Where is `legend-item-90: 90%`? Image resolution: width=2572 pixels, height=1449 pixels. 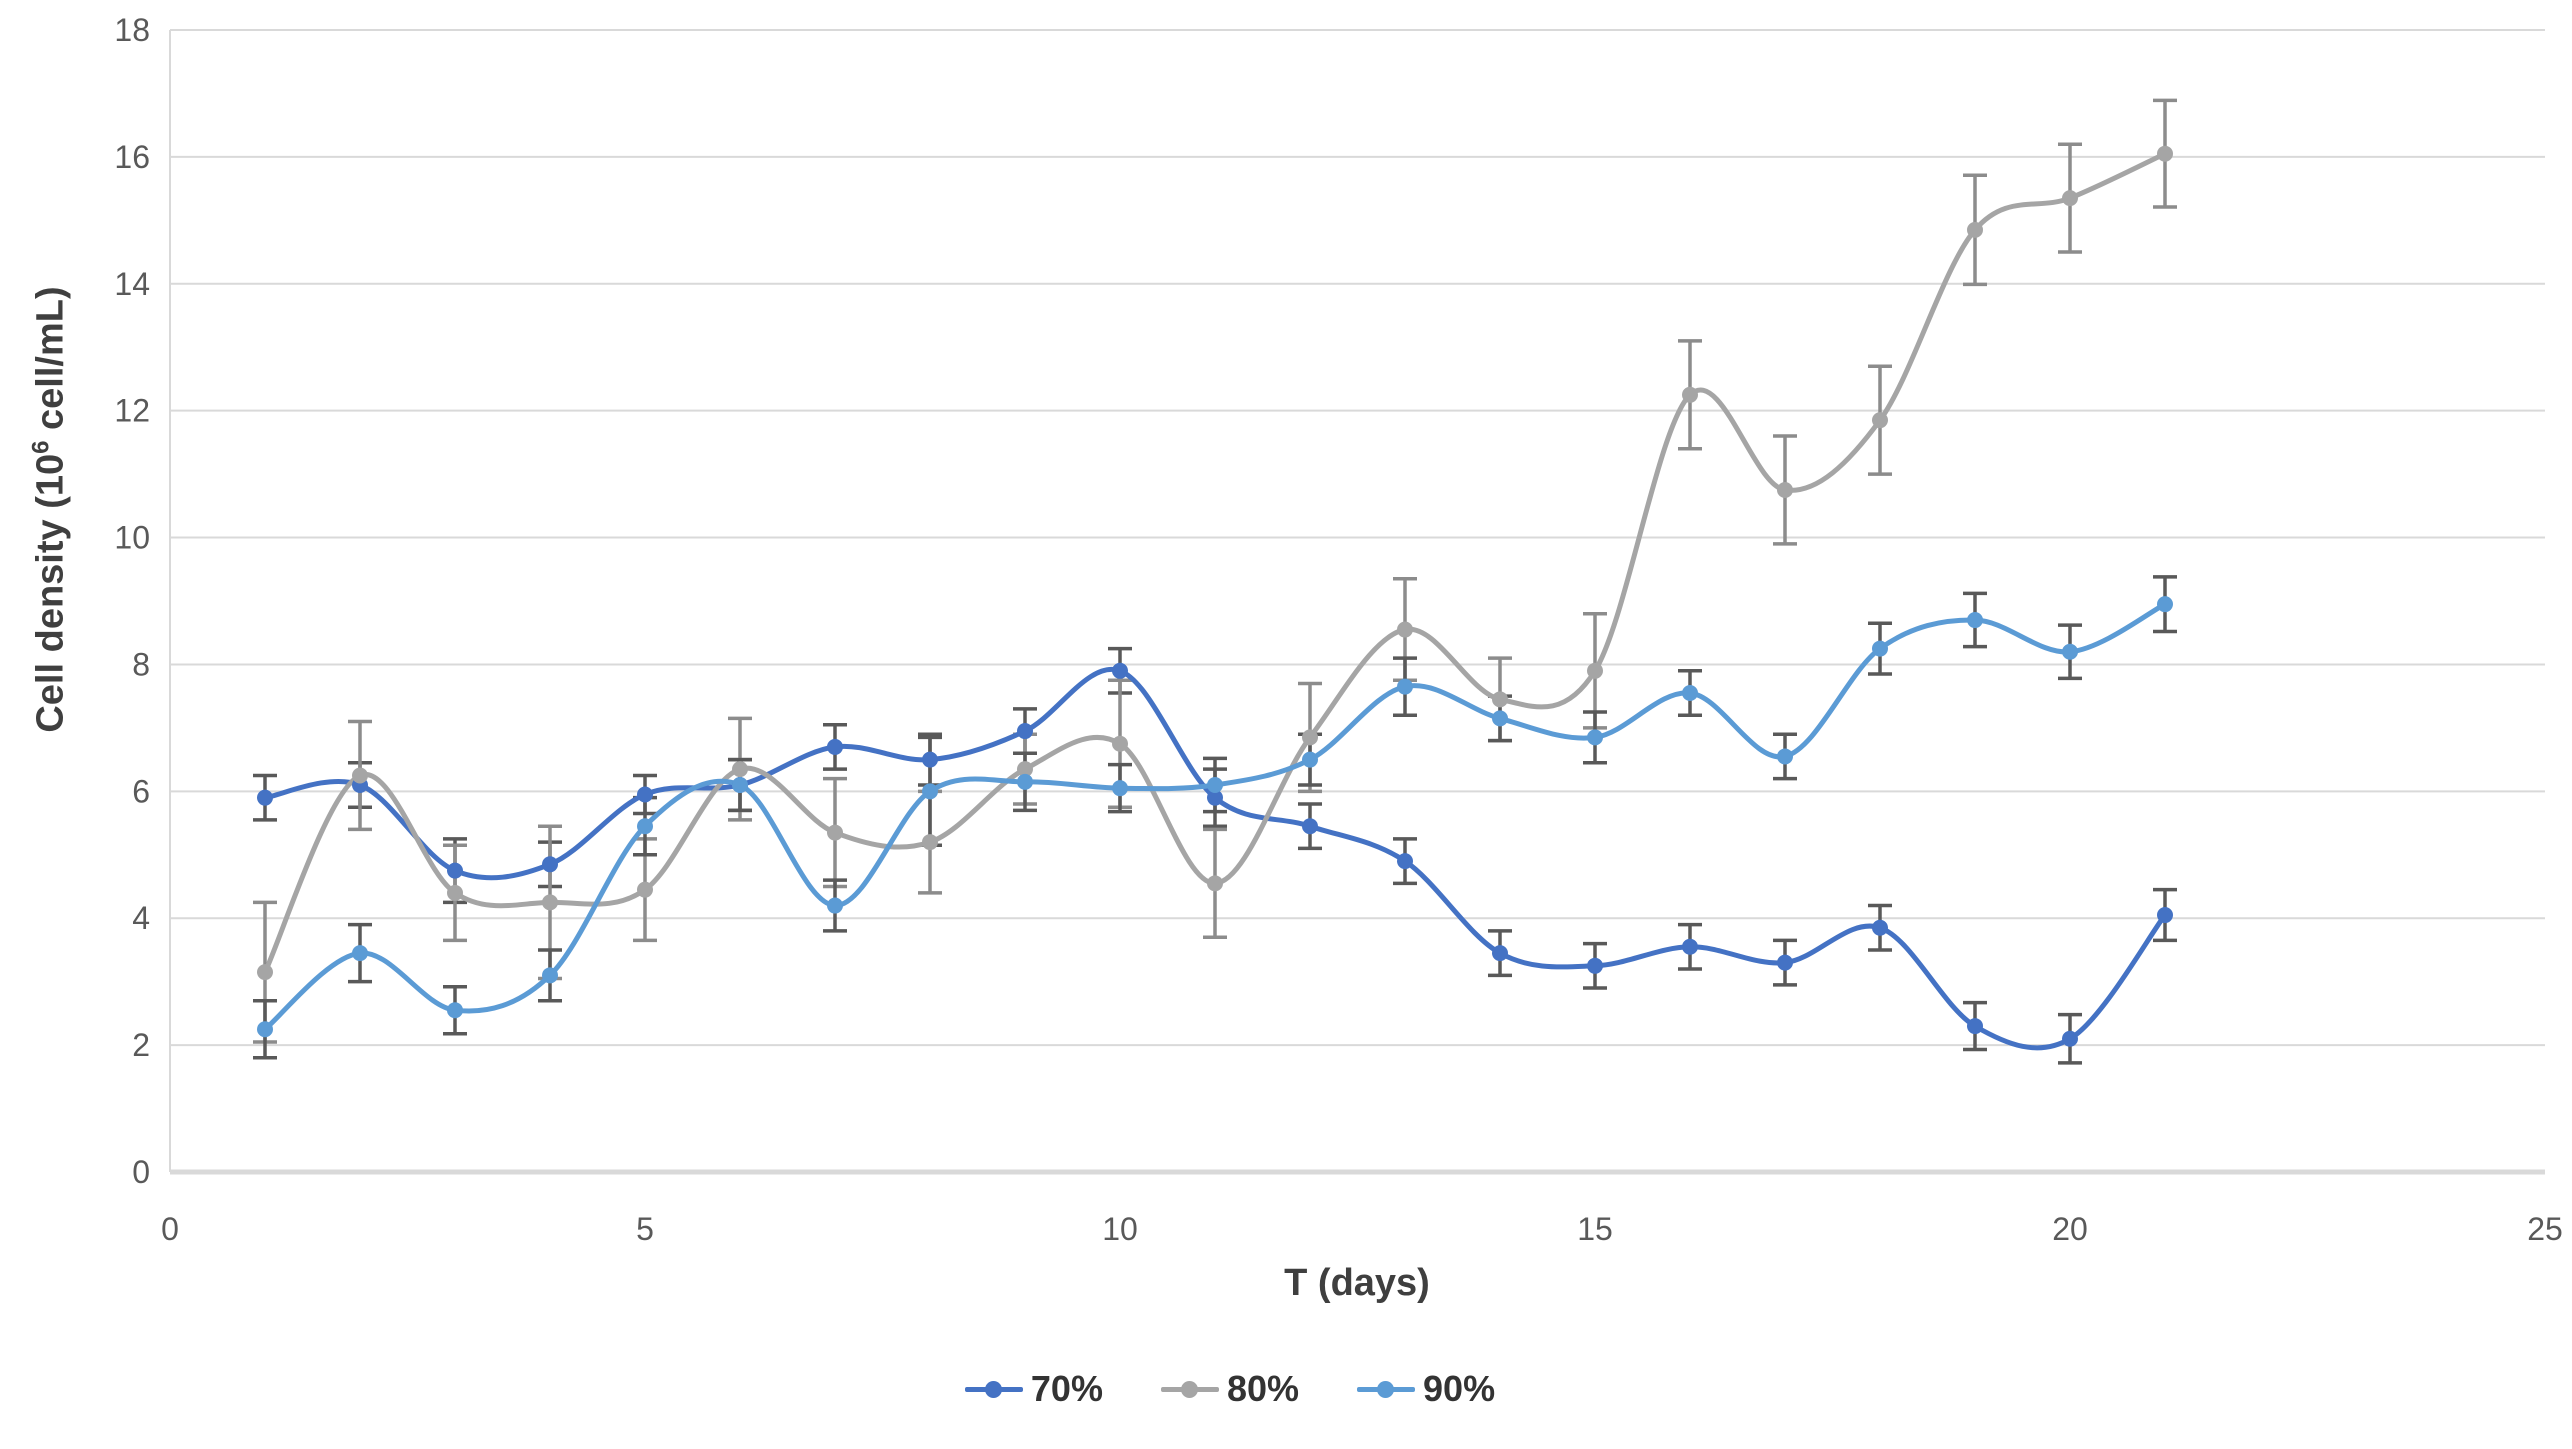
legend-item-90: 90% is located at coordinates (1426, 1389).